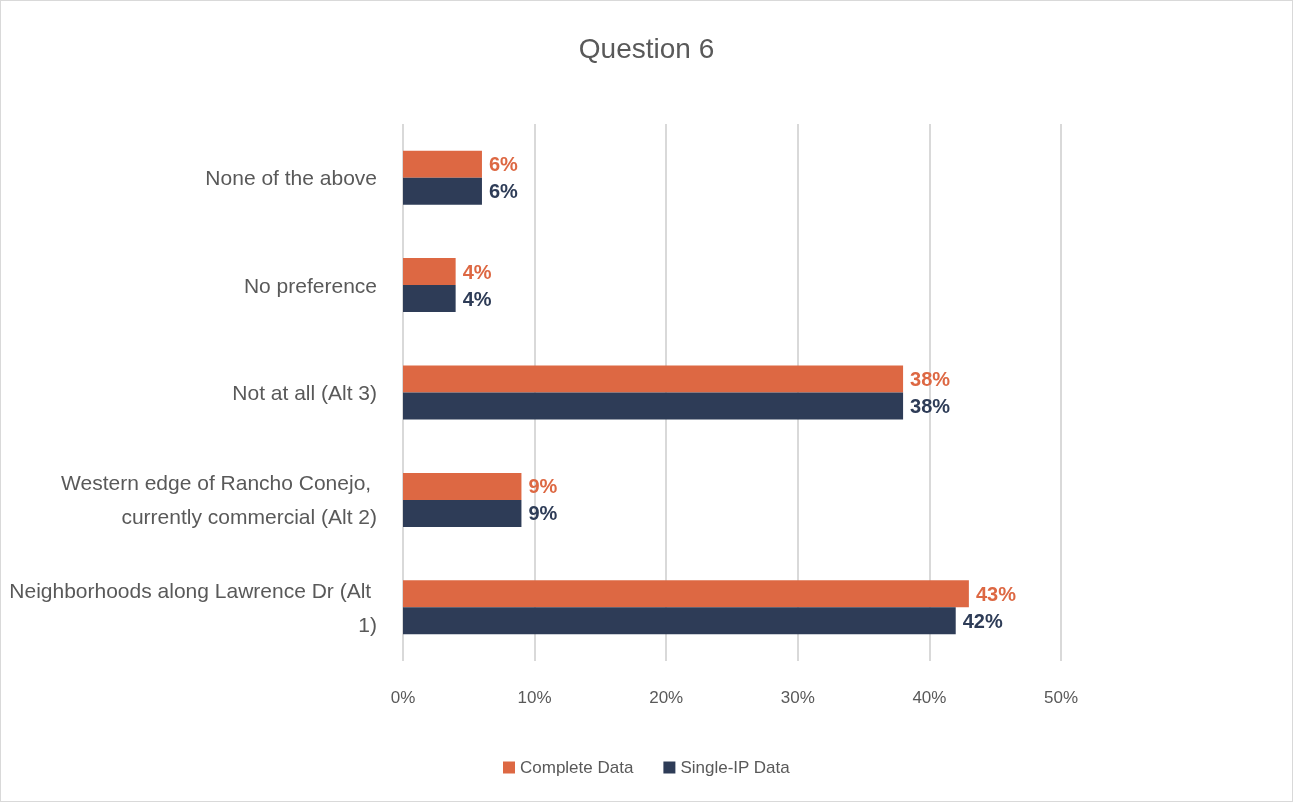 The width and height of the screenshot is (1293, 802). I want to click on y-tick-label: Not at all (Alt 3), so click(304, 392).